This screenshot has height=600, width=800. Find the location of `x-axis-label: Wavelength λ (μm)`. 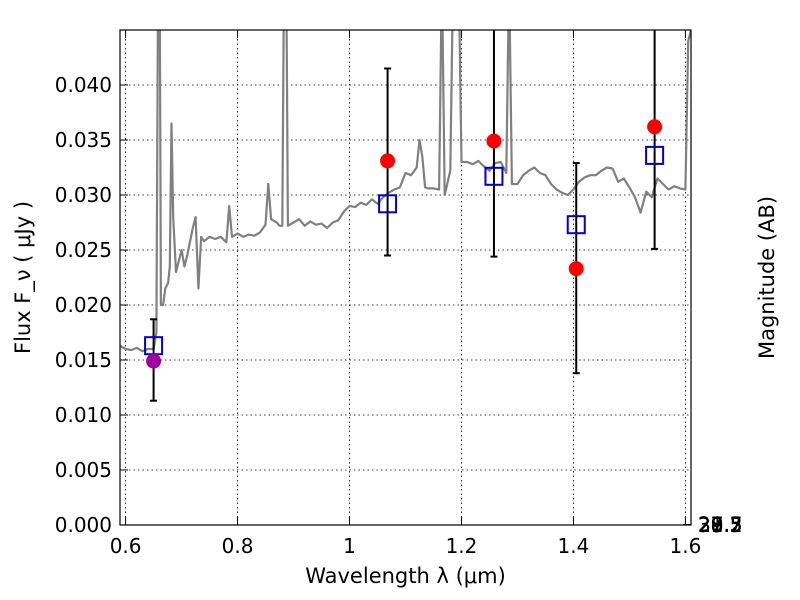

x-axis-label: Wavelength λ (μm) is located at coordinates (405, 576).